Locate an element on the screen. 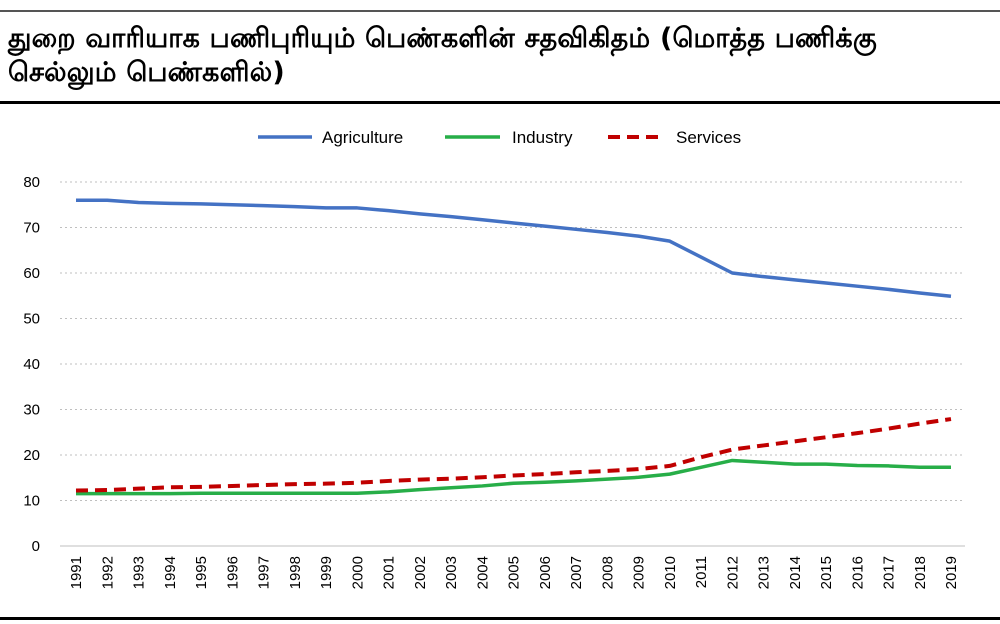  x-tick-label-2016: 2016 is located at coordinates (857, 572).